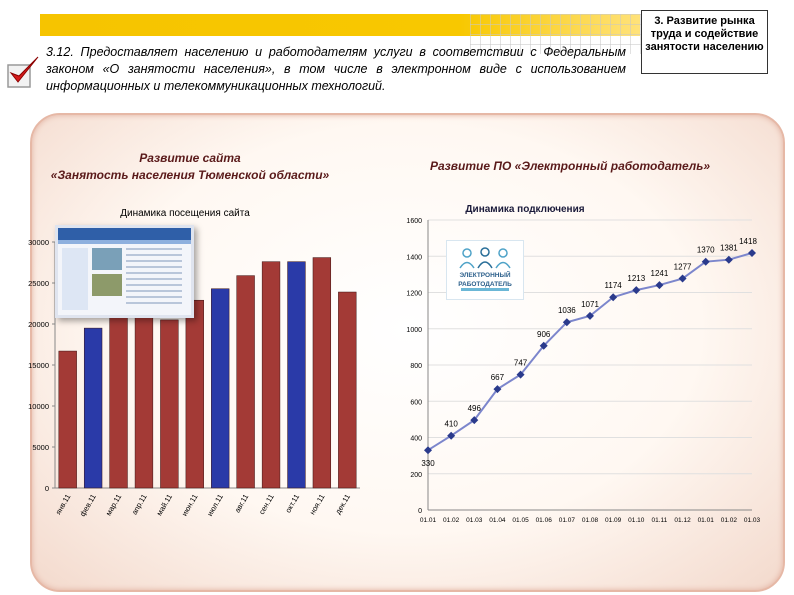  What do you see at coordinates (266, 504) in the screenshot?
I see `bar-x-tick-label: сен.11` at bounding box center [266, 504].